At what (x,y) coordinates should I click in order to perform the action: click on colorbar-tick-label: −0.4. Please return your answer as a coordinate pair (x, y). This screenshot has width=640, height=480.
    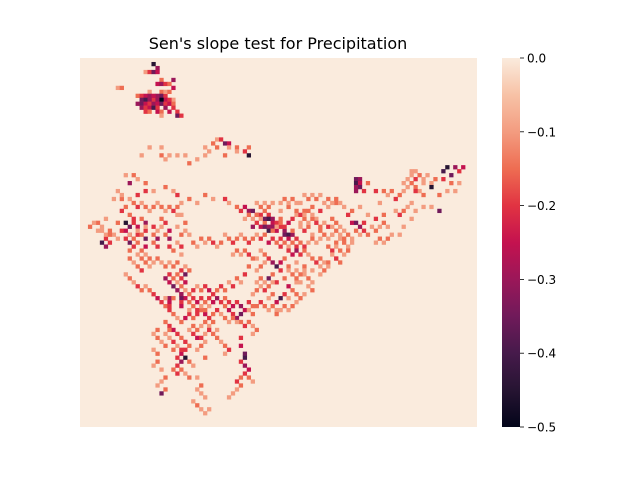
    Looking at the image, I should click on (541, 354).